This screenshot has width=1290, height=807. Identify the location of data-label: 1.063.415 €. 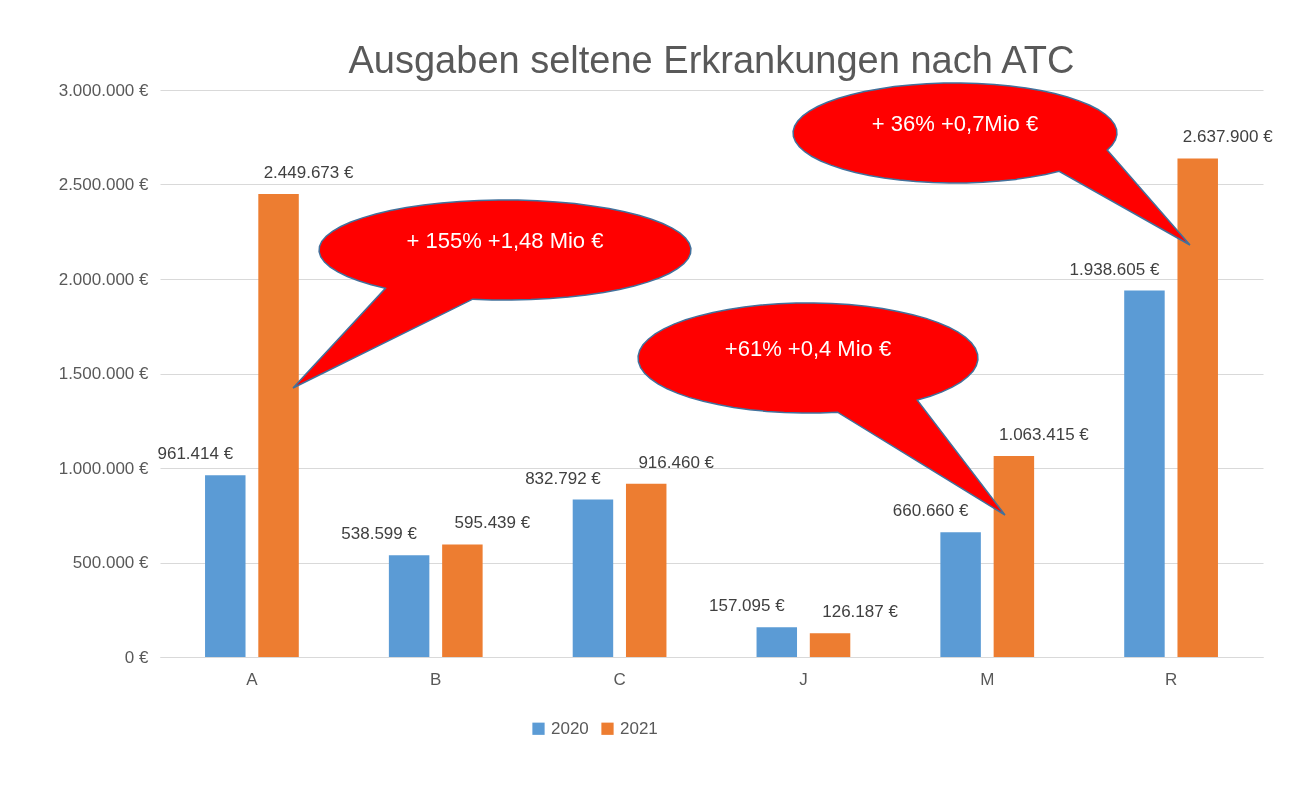
(1044, 435).